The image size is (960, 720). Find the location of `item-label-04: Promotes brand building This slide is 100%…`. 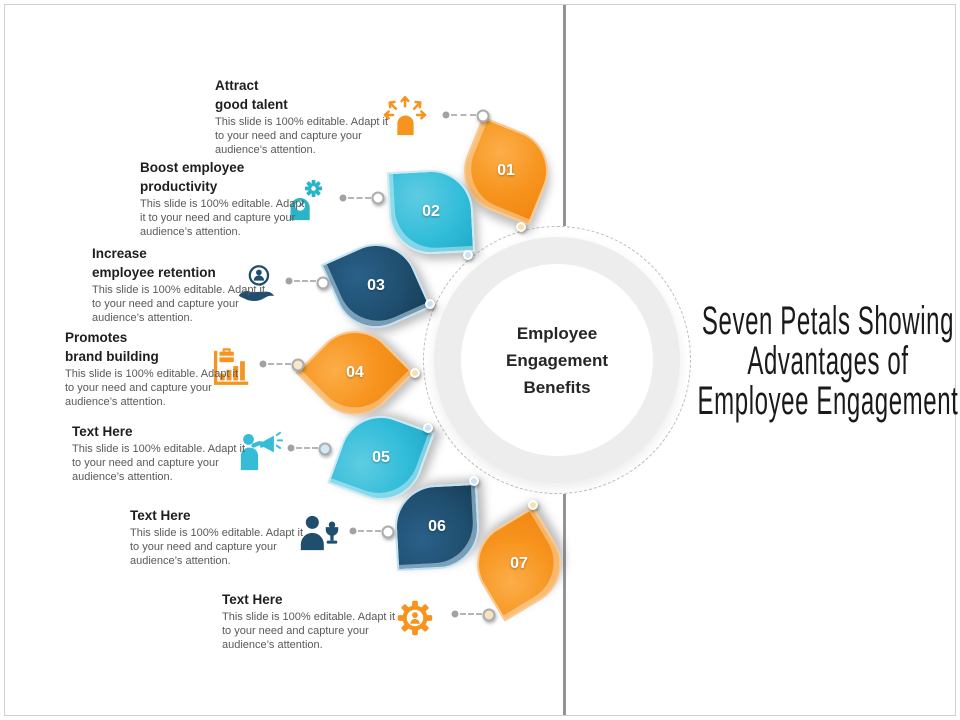

item-label-04: Promotes brand building This slide is 100%… is located at coordinates (177, 368).